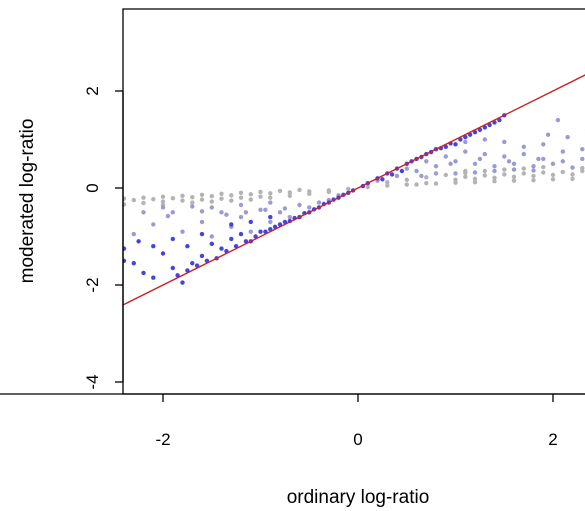 This screenshot has width=585, height=511. What do you see at coordinates (552, 439) in the screenshot?
I see `x-tick-label: 2` at bounding box center [552, 439].